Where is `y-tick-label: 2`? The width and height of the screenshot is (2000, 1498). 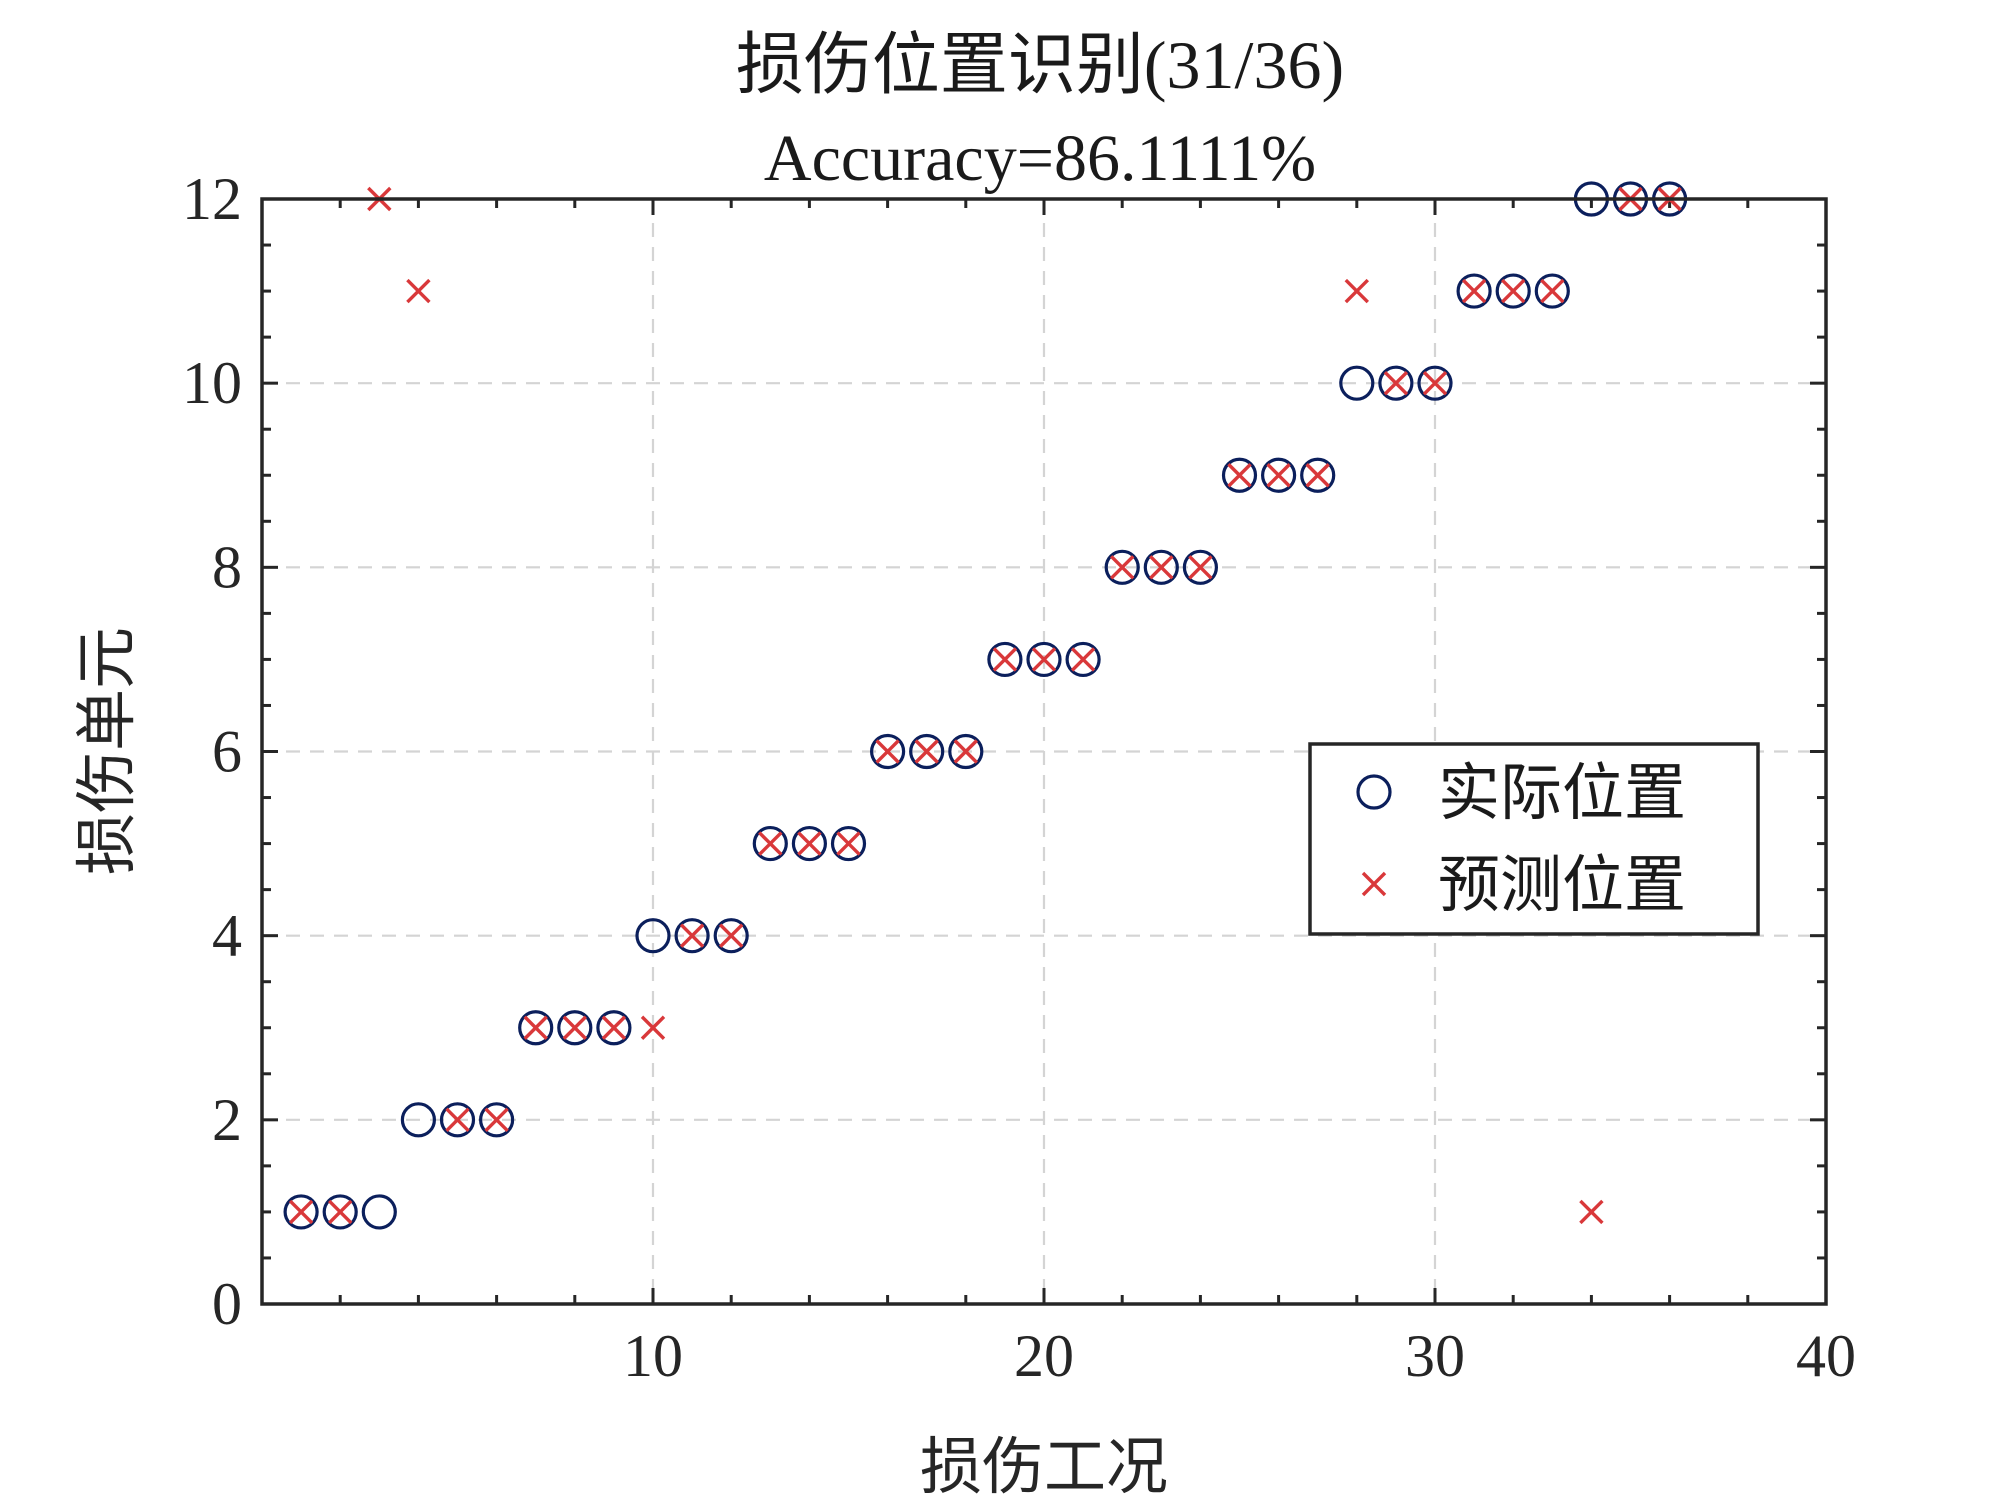 y-tick-label: 2 is located at coordinates (227, 1120).